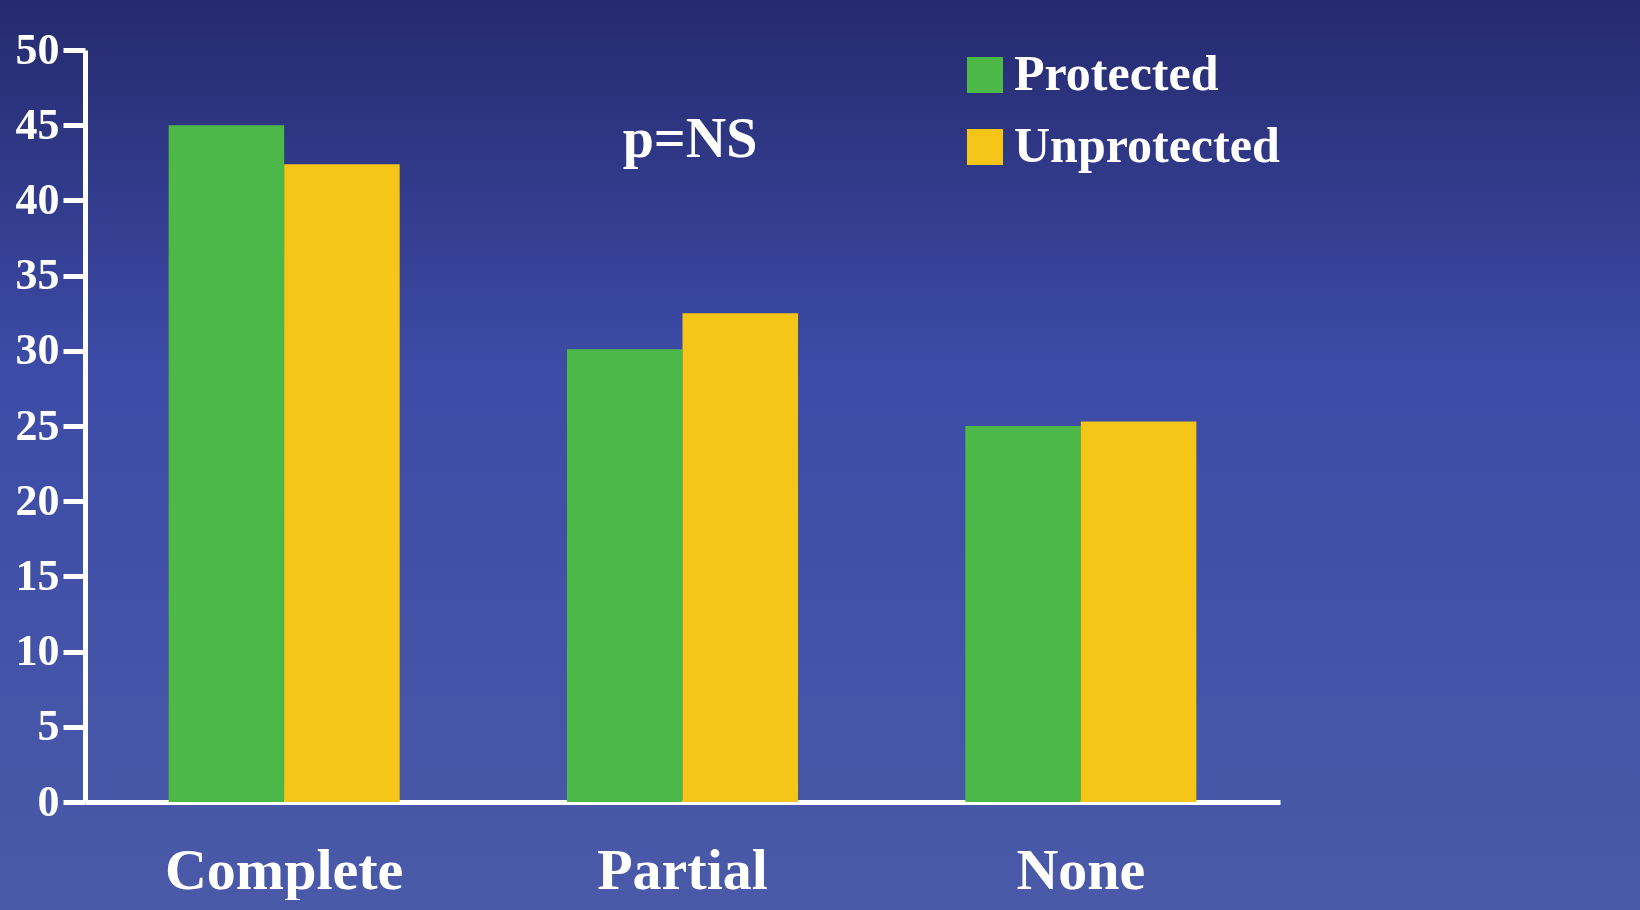 The image size is (1640, 910). What do you see at coordinates (37, 651) in the screenshot?
I see `y-tick-label: 10` at bounding box center [37, 651].